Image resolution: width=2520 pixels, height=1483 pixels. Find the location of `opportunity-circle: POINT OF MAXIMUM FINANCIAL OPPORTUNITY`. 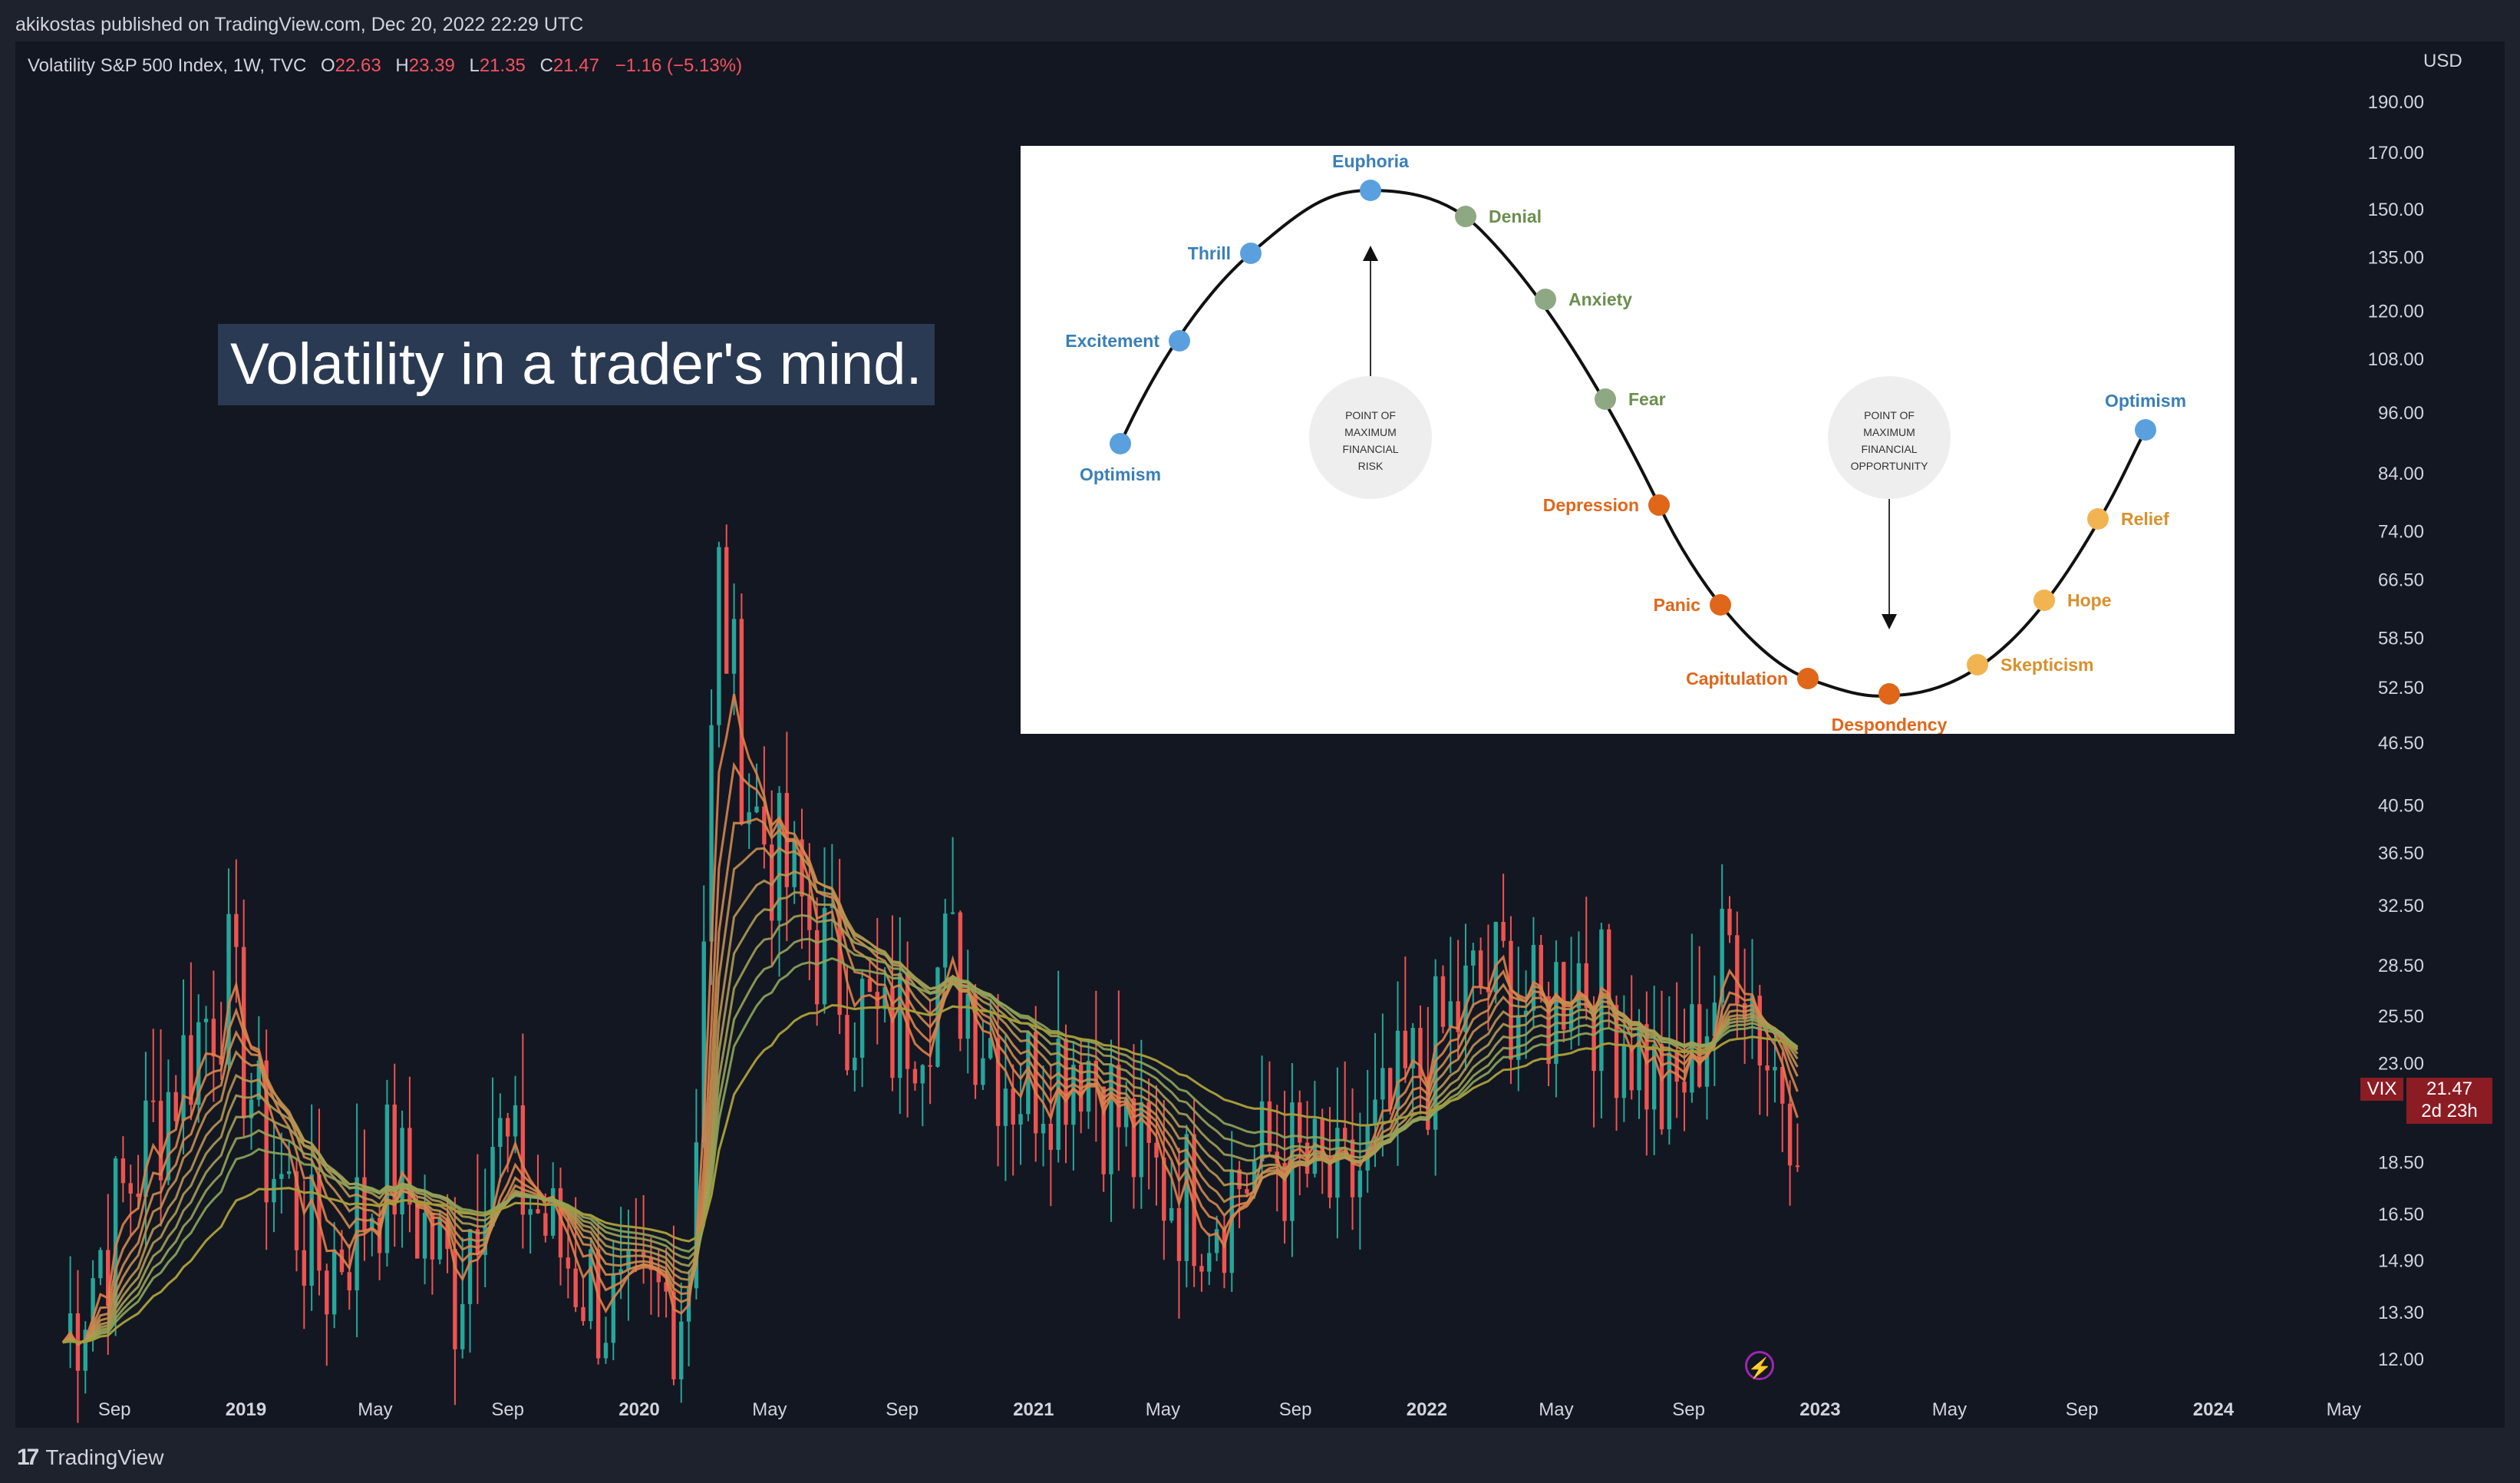

opportunity-circle: POINT OF MAXIMUM FINANCIAL OPPORTUNITY is located at coordinates (1889, 437).